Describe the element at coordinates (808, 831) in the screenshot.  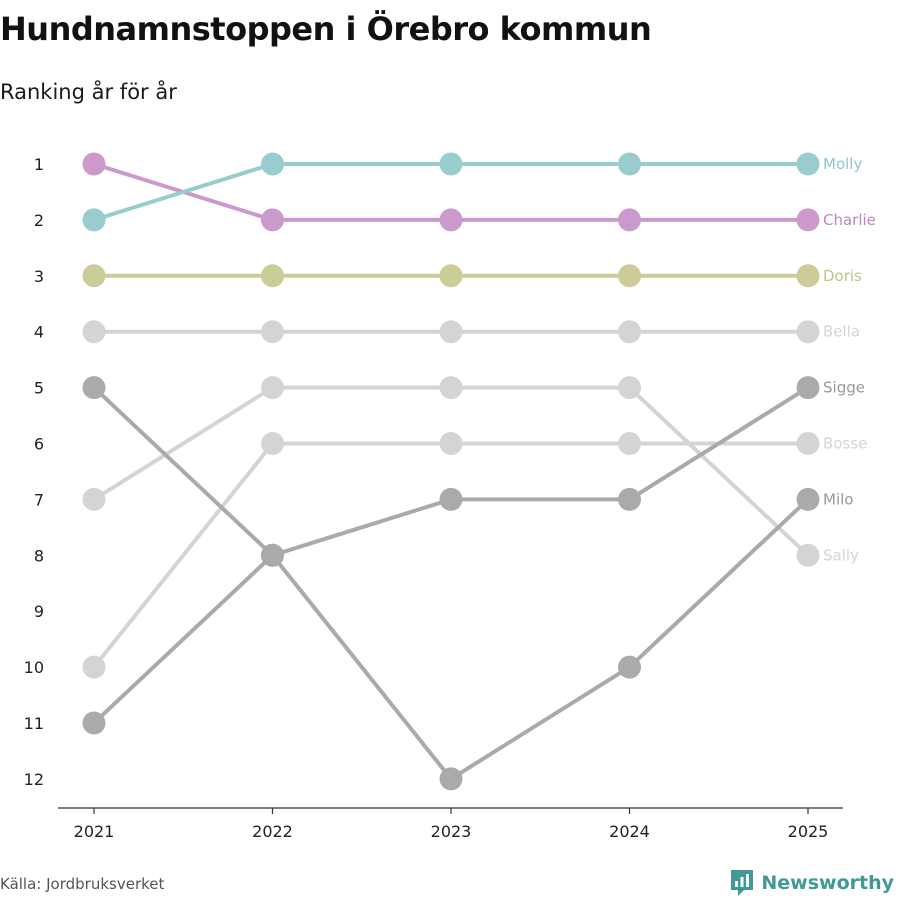
I see `x-tick-label: 2025` at that location.